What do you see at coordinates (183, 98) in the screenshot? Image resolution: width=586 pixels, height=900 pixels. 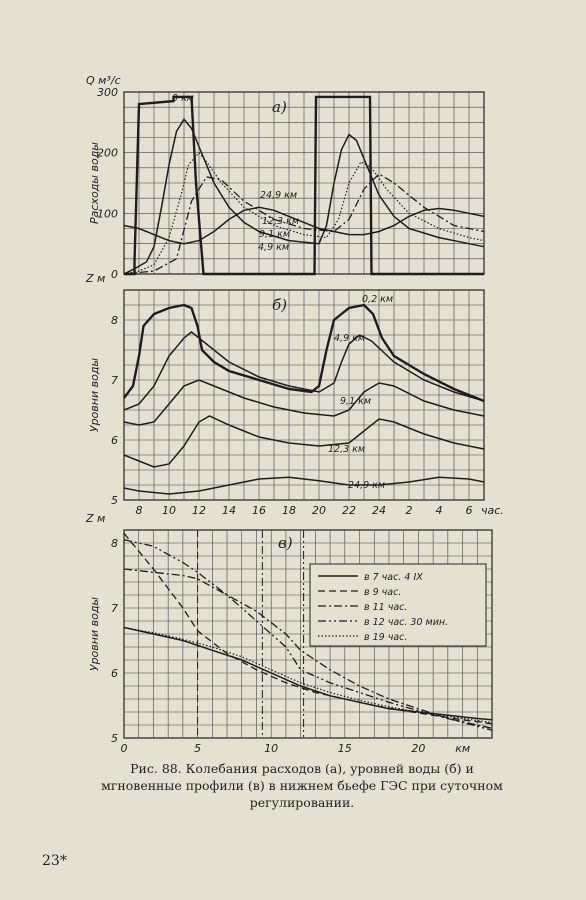 I see `curve-label: 0 км` at bounding box center [183, 98].